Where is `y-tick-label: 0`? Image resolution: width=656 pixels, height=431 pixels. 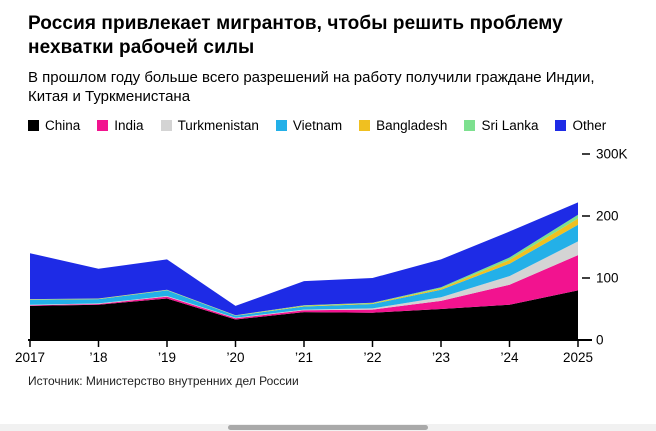
y-tick-label: 0 is located at coordinates (600, 340).